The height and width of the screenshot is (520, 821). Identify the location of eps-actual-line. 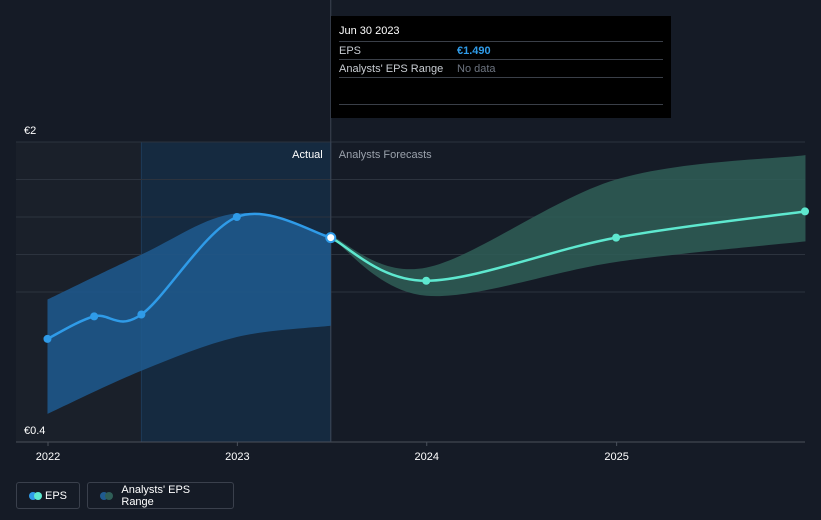
(189, 276).